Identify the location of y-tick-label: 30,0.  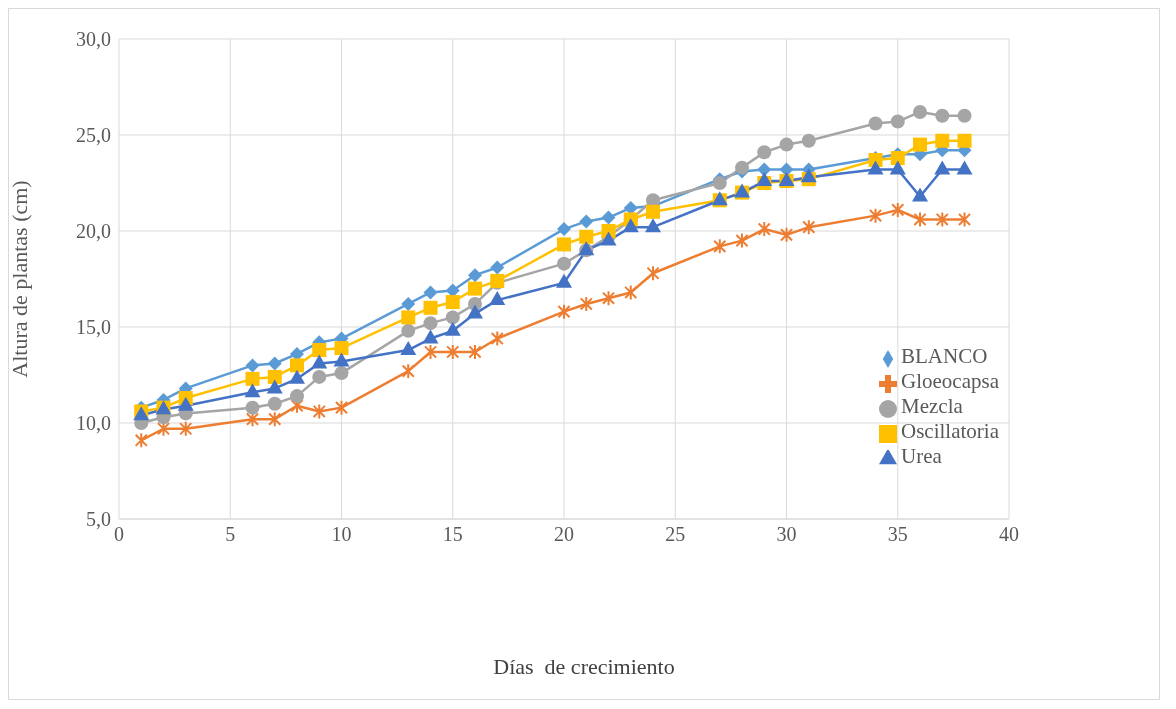
(93, 39).